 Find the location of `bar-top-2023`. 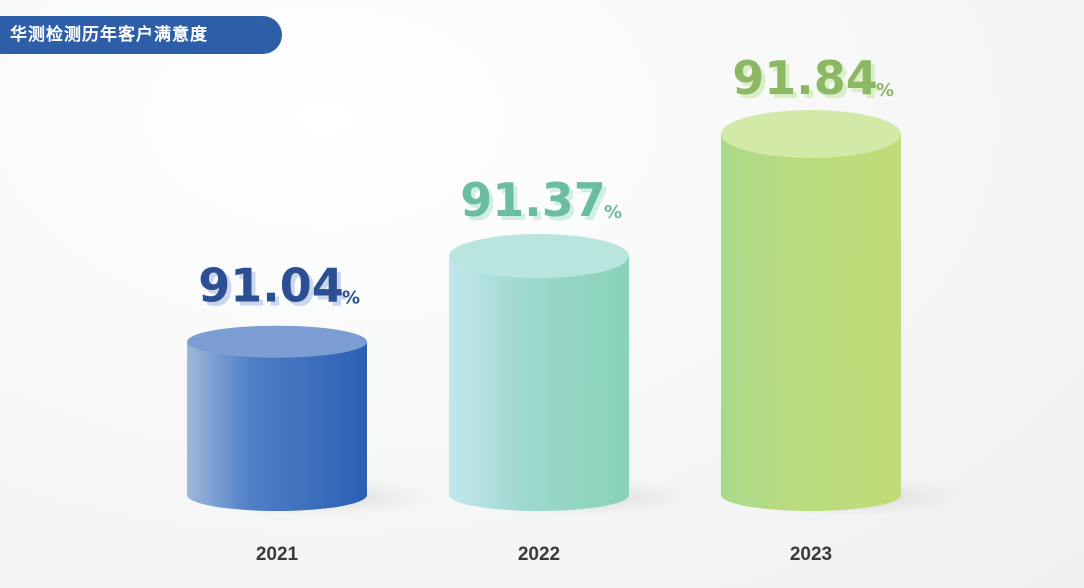

bar-top-2023 is located at coordinates (811, 134).